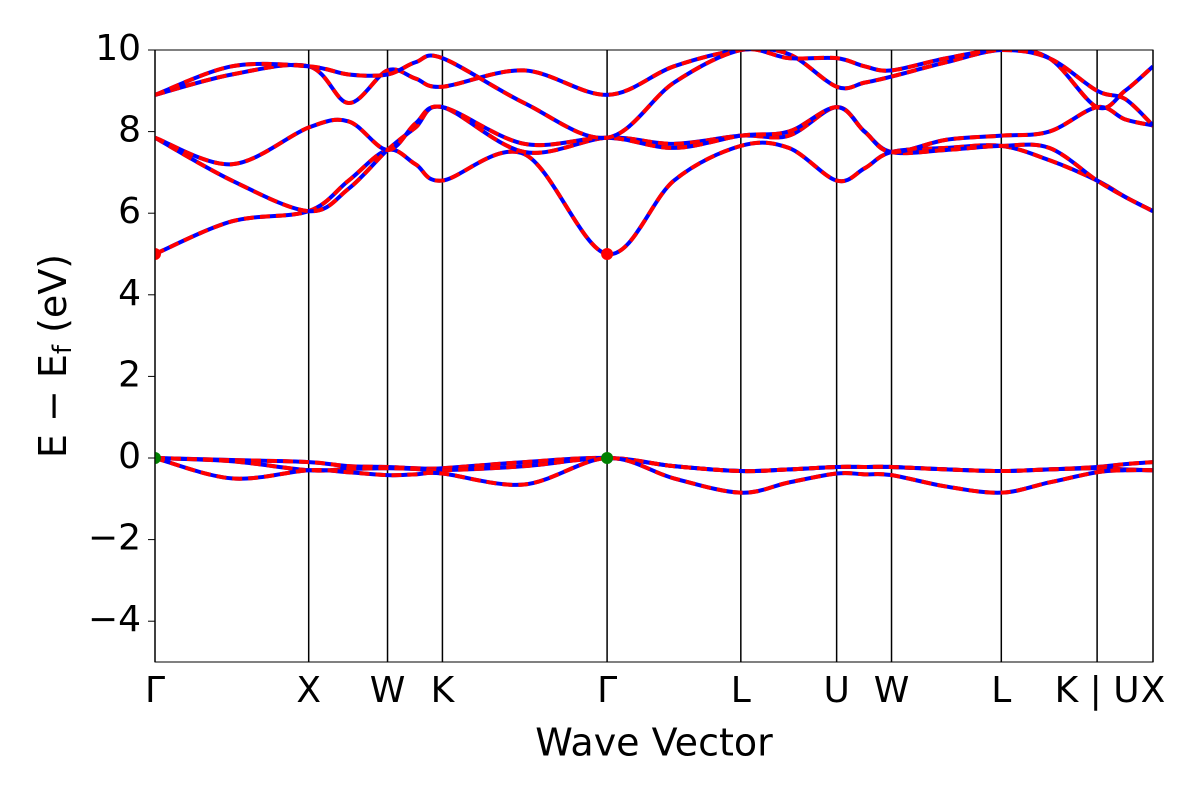  What do you see at coordinates (129, 293) in the screenshot?
I see `y-tick-label: 4` at bounding box center [129, 293].